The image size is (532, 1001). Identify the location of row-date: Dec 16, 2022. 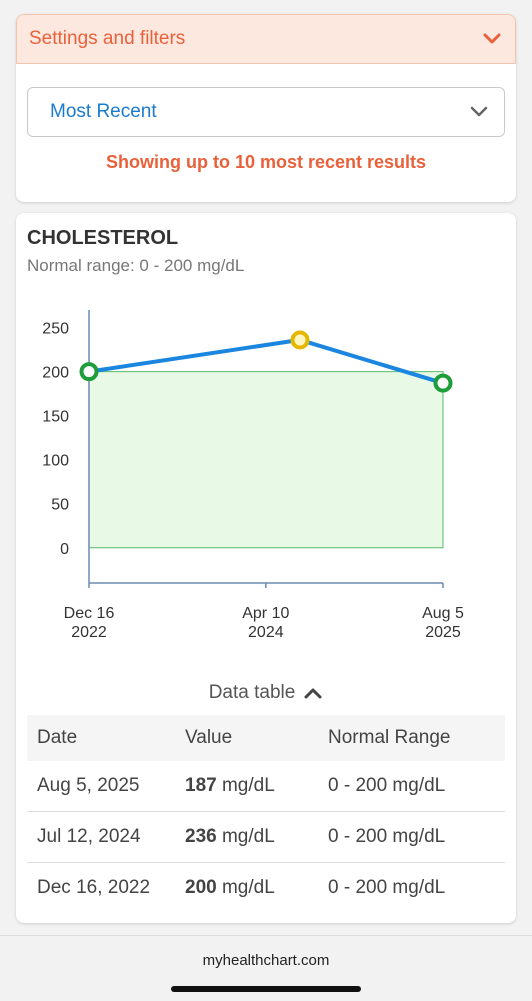
(94, 887).